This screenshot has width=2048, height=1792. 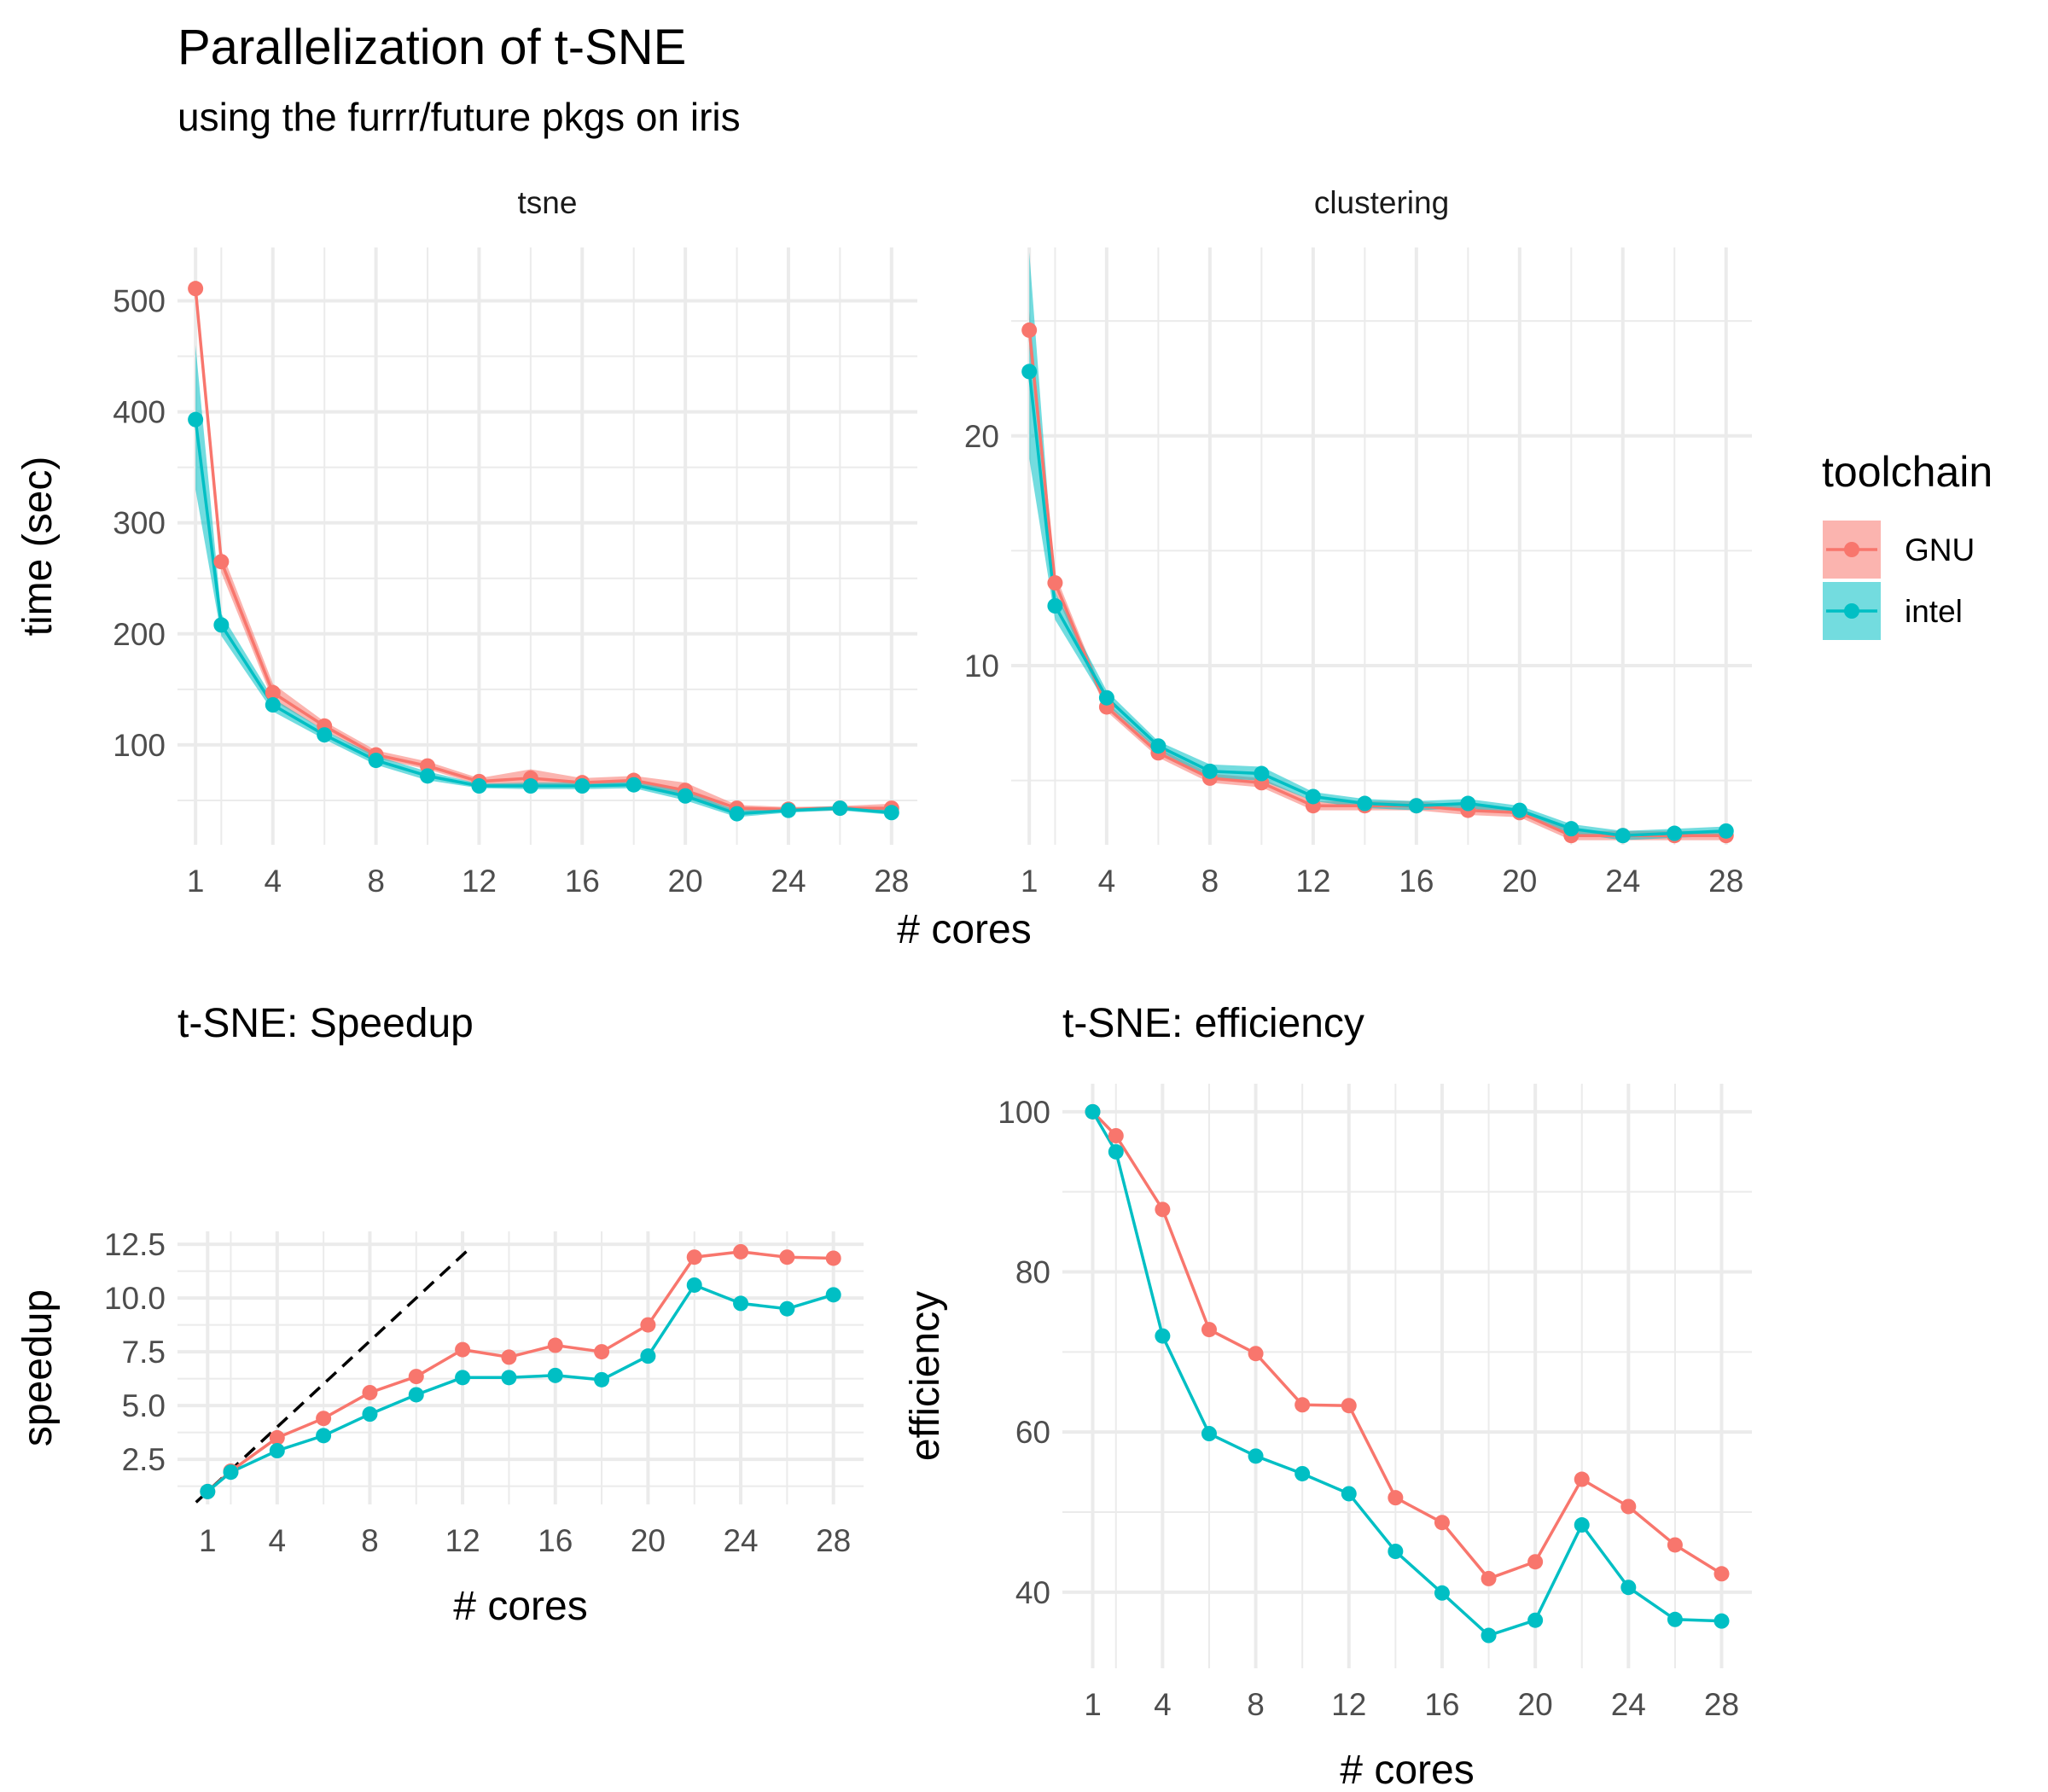 I want to click on legend-label: intel, so click(x=1934, y=611).